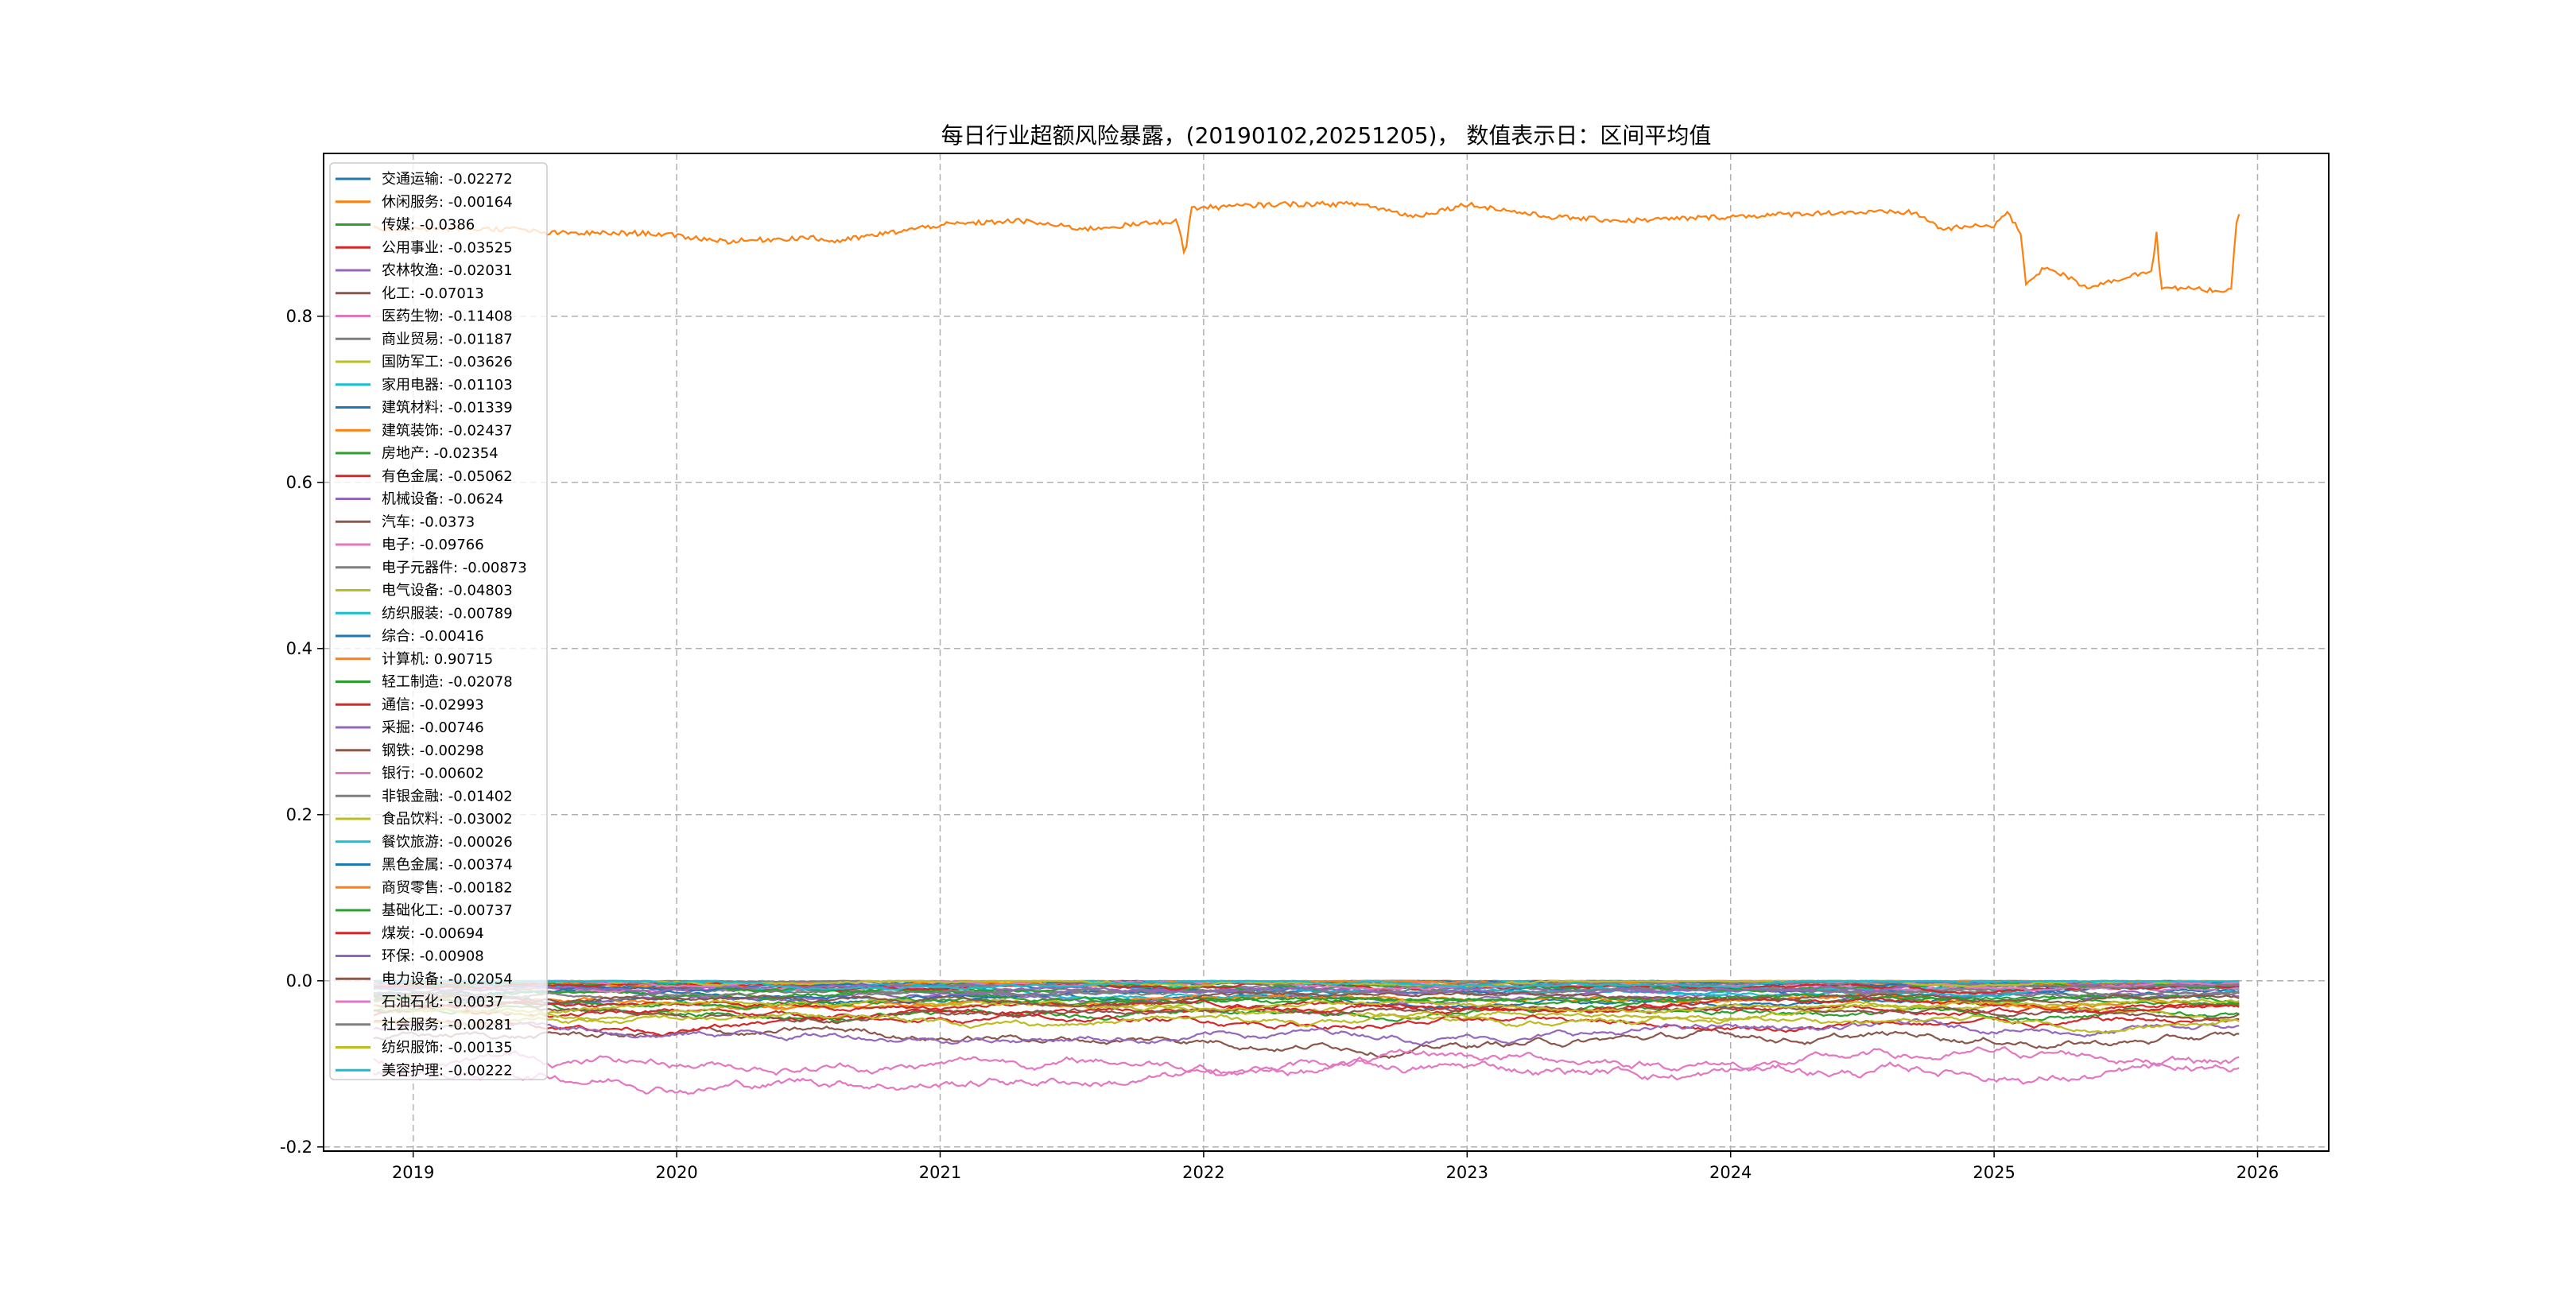 This screenshot has height=1291, width=2576. I want to click on legend-box, so click(439, 621).